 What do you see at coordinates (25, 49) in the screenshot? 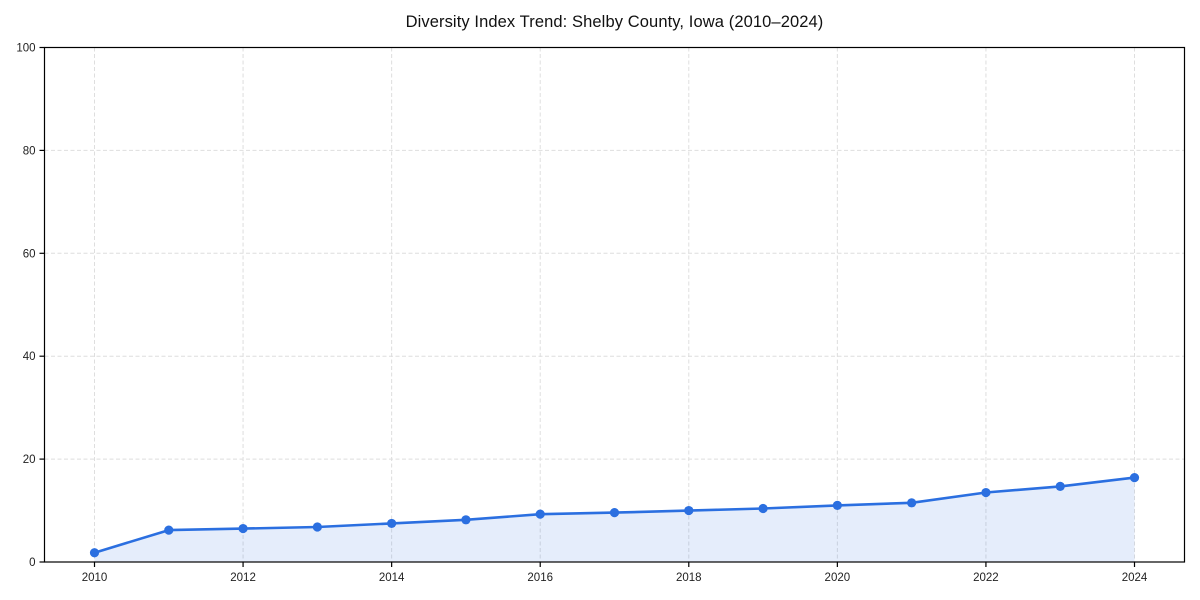
I see `y-tick-label: 100` at bounding box center [25, 49].